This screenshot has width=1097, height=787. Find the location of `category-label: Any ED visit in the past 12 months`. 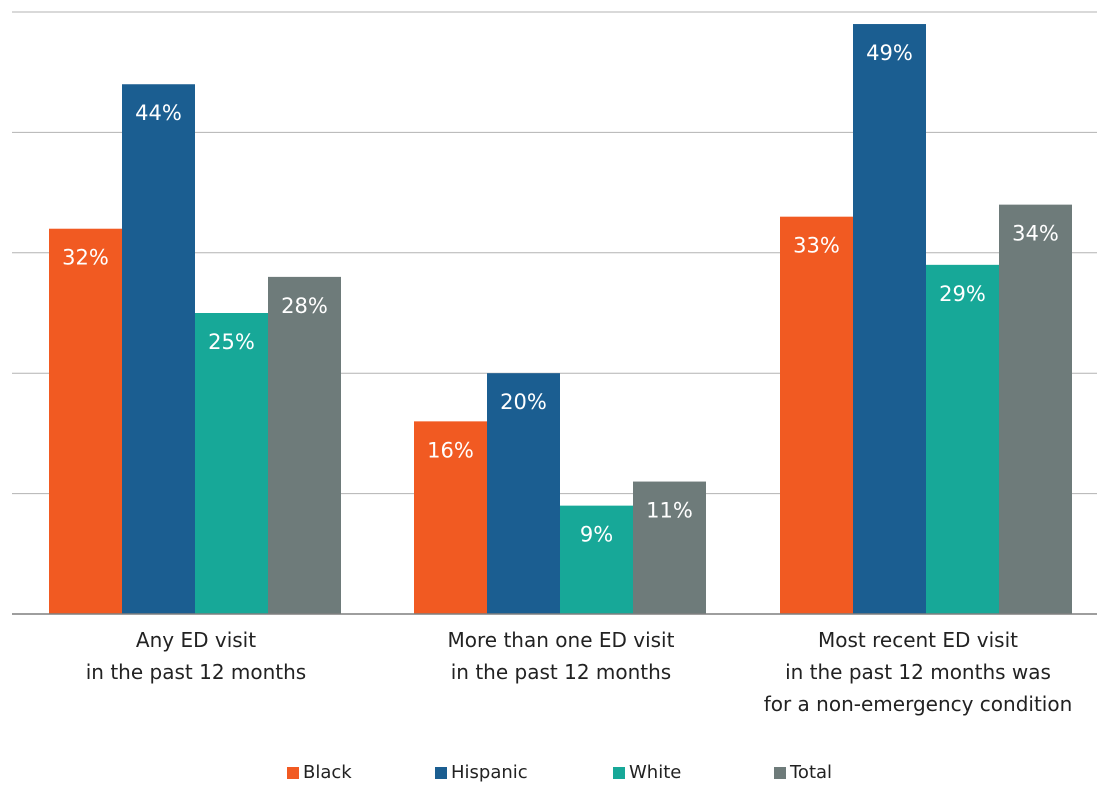

category-label: Any ED visit in the past 12 months is located at coordinates (196, 656).